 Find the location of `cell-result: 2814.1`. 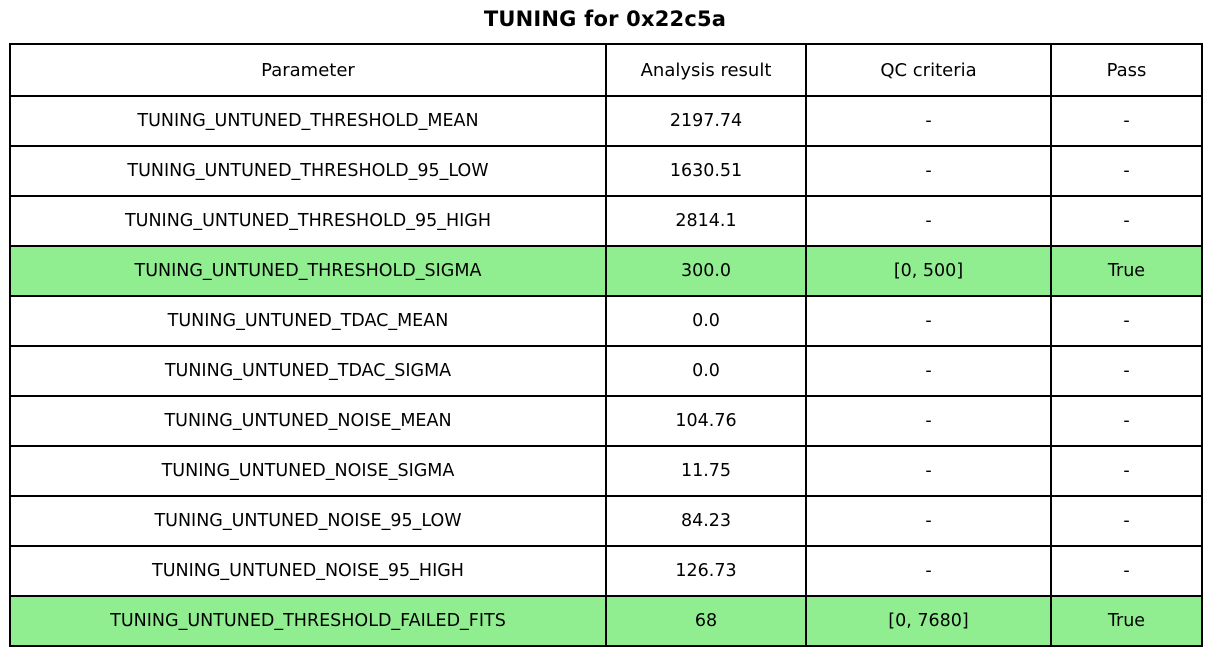

cell-result: 2814.1 is located at coordinates (706, 221).